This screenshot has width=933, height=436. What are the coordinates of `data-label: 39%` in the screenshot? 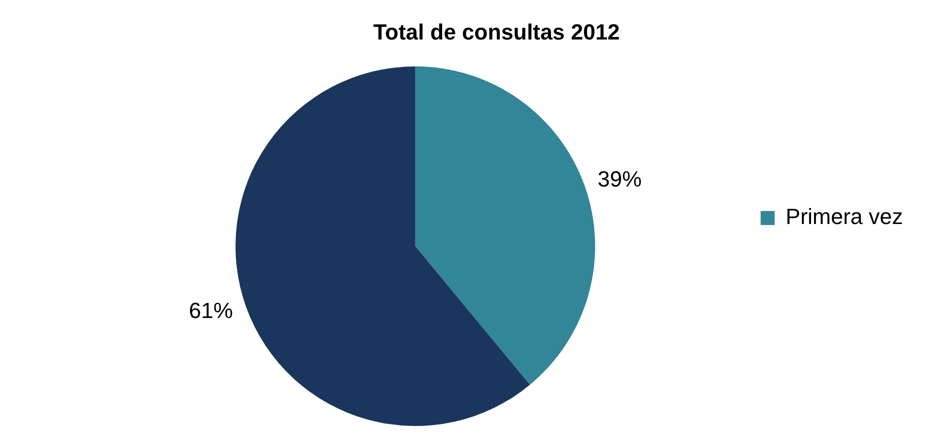 It's located at (620, 179).